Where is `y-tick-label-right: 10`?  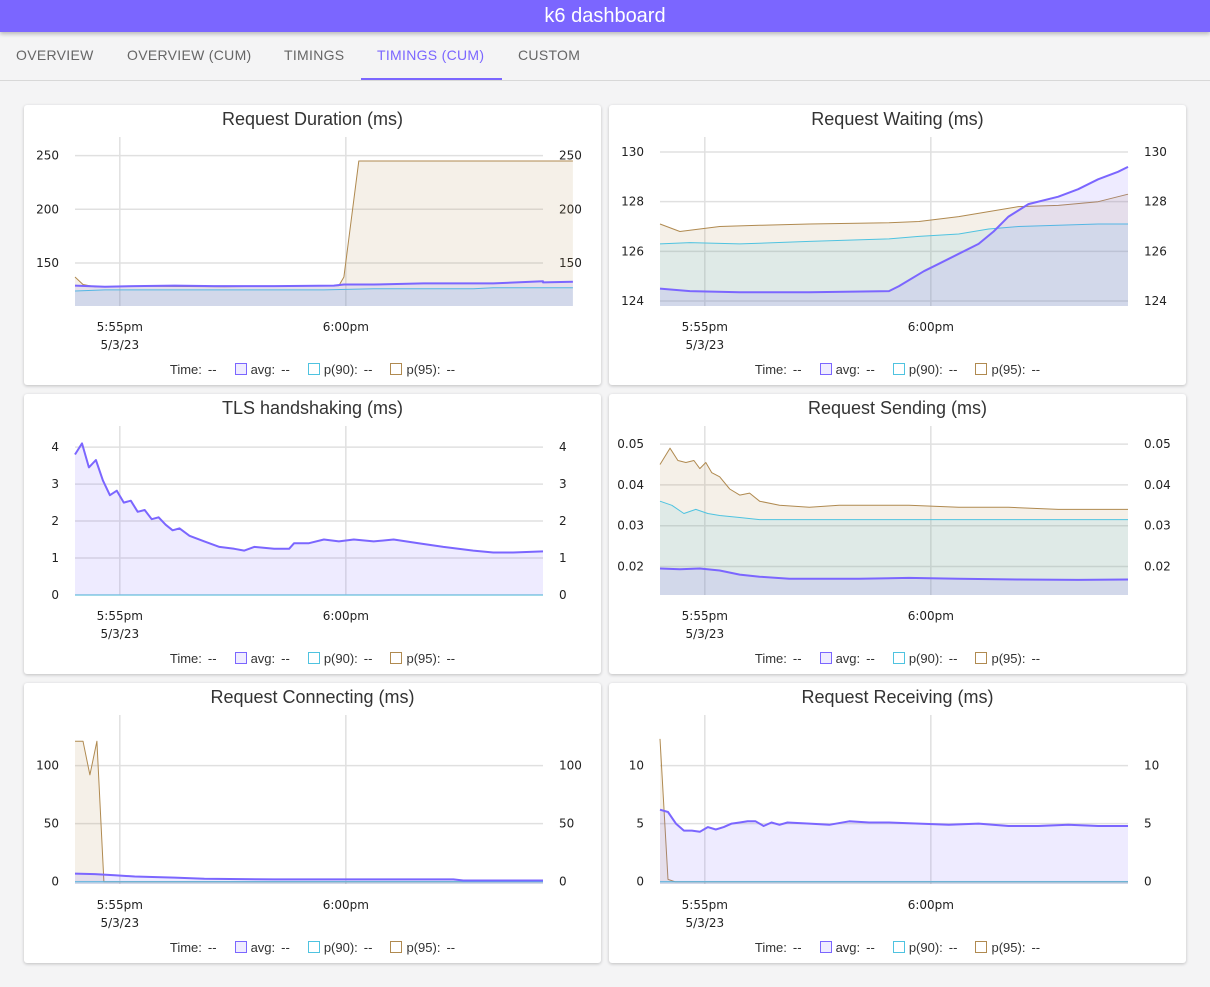
y-tick-label-right: 10 is located at coordinates (1151, 766).